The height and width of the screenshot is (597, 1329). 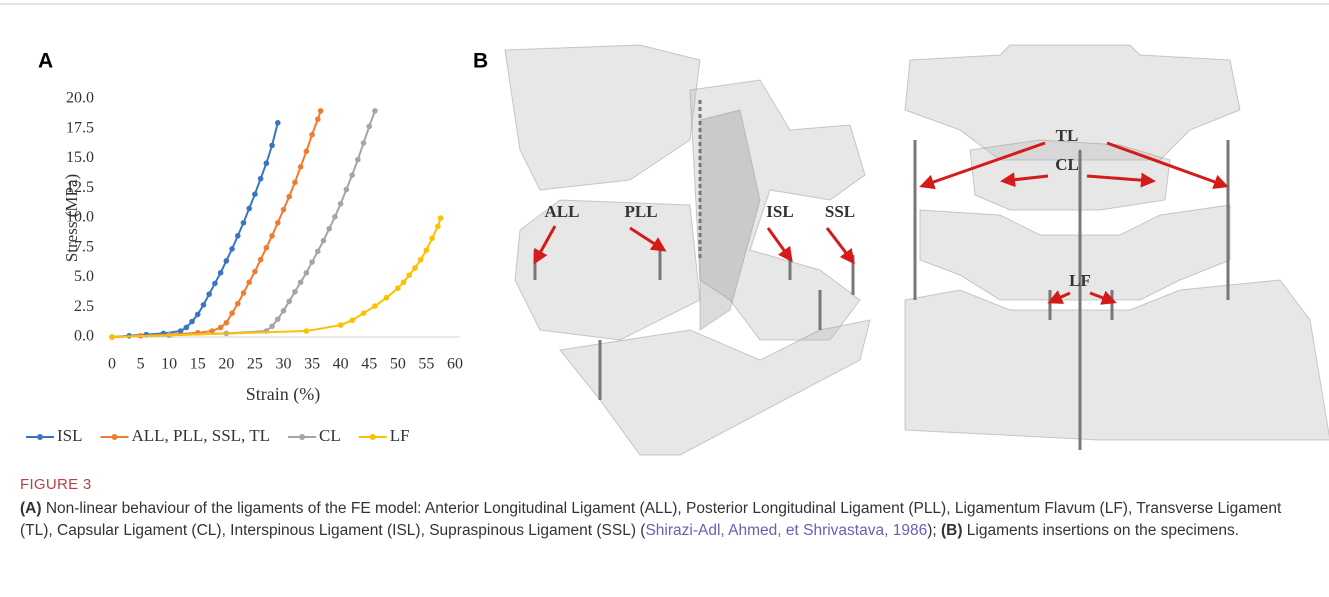 I want to click on x-tick-label: 60, so click(x=455, y=364).